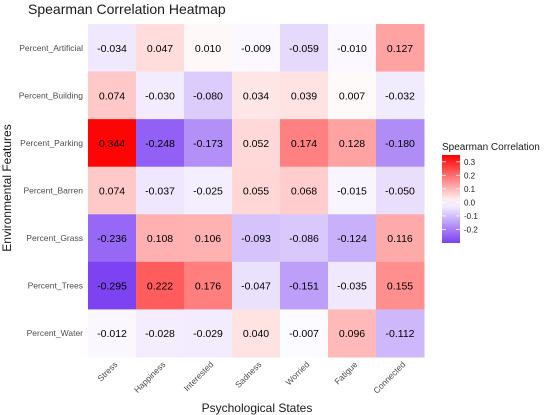 This screenshot has width=550, height=415. Describe the element at coordinates (51, 143) in the screenshot. I see `y-tick-label: Percent_Parking` at that location.